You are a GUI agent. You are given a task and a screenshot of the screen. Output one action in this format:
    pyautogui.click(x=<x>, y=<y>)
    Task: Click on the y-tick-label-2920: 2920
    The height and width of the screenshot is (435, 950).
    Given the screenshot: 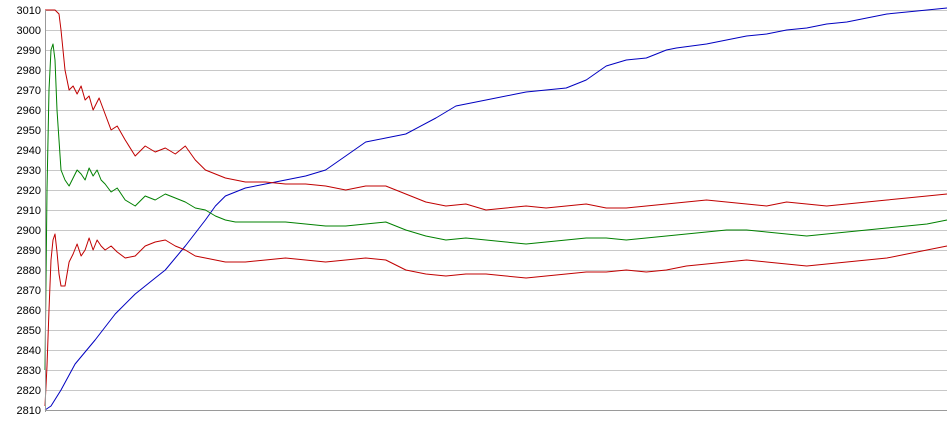 What is the action you would take?
    pyautogui.click(x=29, y=191)
    